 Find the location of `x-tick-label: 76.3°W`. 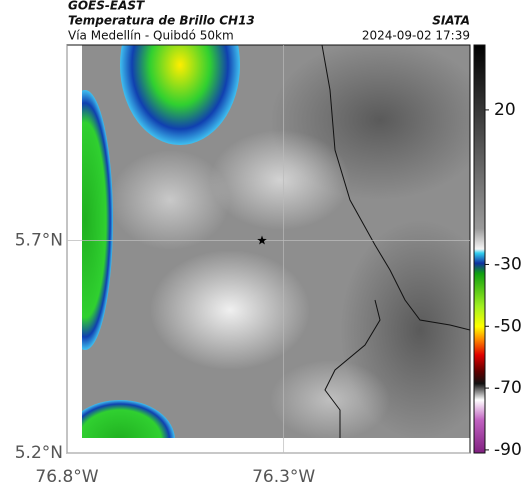

x-tick-label: 76.3°W is located at coordinates (283, 477).